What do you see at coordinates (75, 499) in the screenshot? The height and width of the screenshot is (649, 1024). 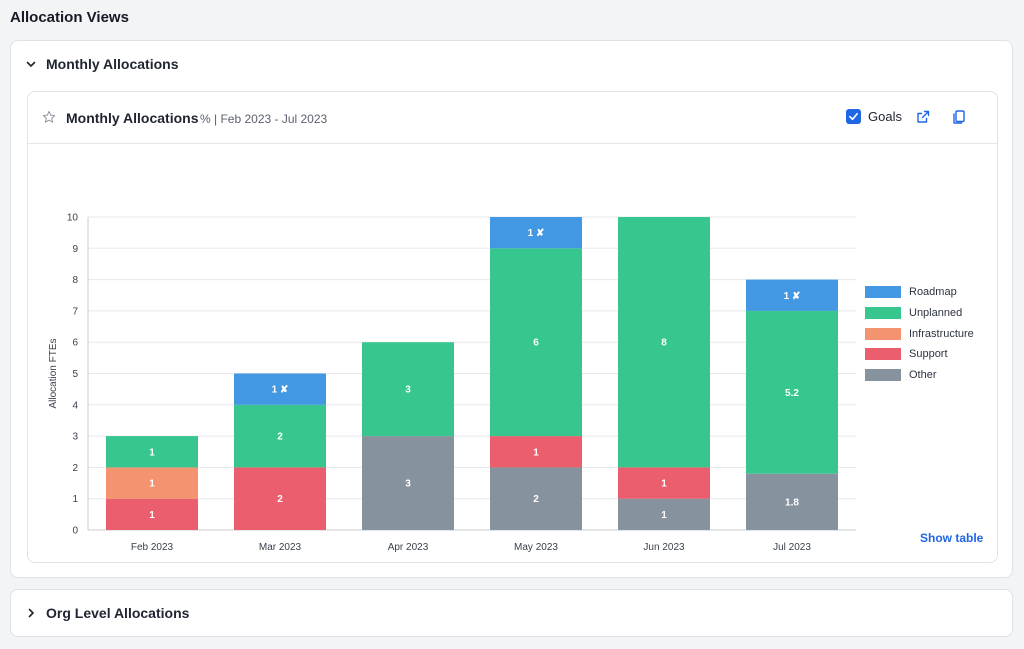 I see `y-tick-label: 1` at bounding box center [75, 499].